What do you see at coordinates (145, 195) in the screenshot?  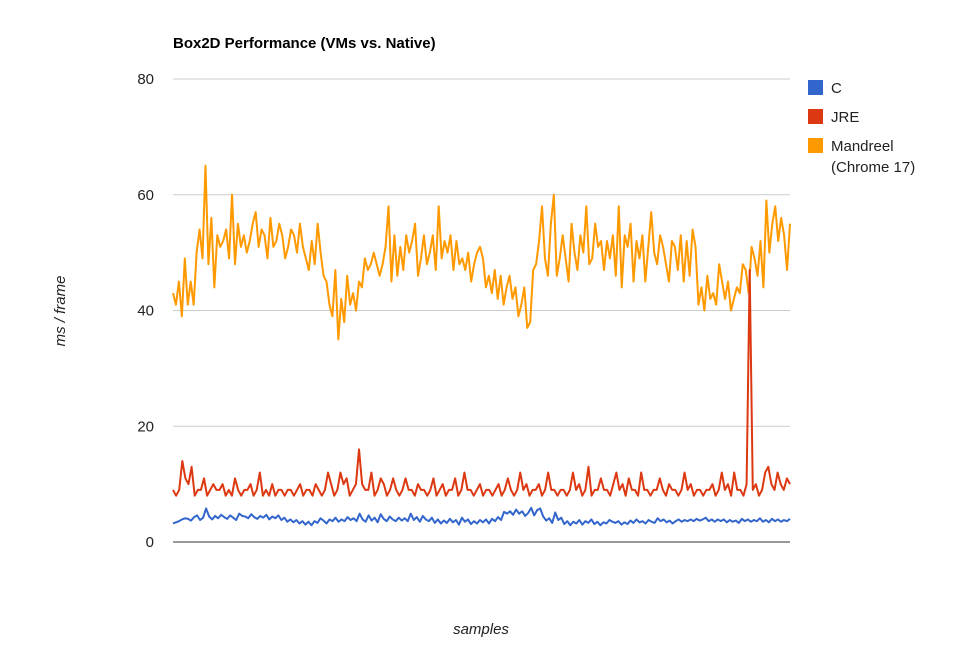 I see `y-tick-label: 60` at bounding box center [145, 195].